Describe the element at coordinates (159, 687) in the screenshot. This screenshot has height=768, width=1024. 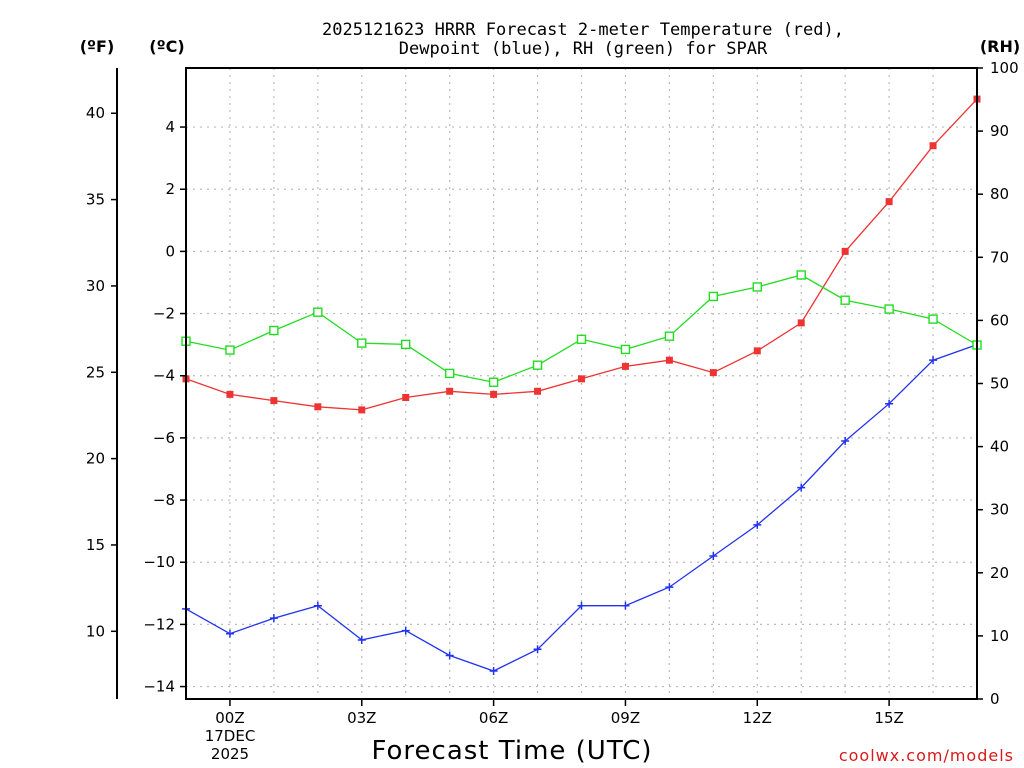
I see `celsius-tick-label: −14` at that location.